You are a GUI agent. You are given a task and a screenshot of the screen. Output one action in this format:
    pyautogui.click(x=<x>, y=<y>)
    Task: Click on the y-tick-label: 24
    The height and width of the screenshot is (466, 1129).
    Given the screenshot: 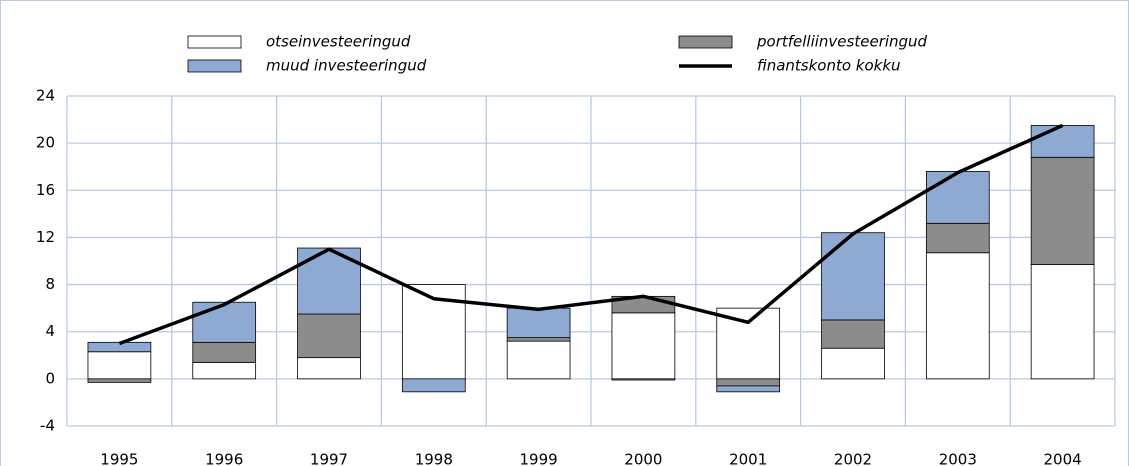 What is the action you would take?
    pyautogui.click(x=45, y=96)
    